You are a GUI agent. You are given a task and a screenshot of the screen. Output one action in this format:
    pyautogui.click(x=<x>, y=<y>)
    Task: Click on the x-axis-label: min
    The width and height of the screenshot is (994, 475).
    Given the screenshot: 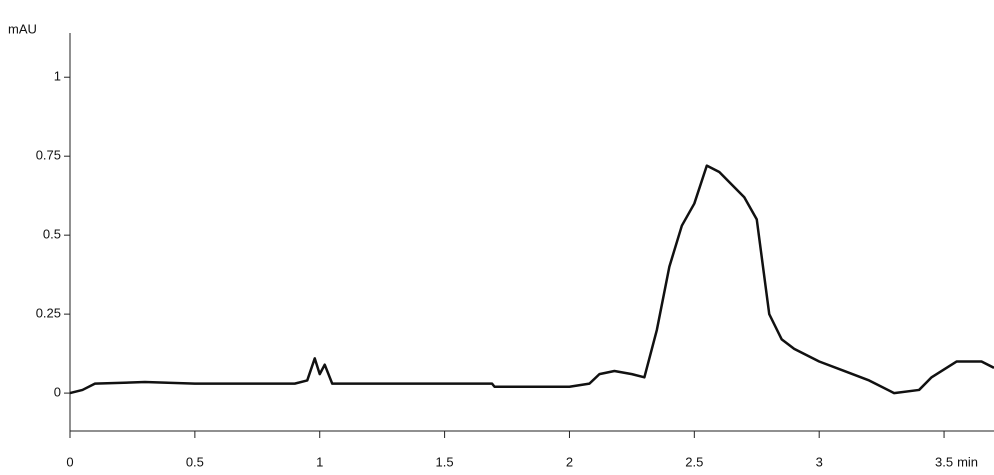 What is the action you would take?
    pyautogui.click(x=967, y=461)
    